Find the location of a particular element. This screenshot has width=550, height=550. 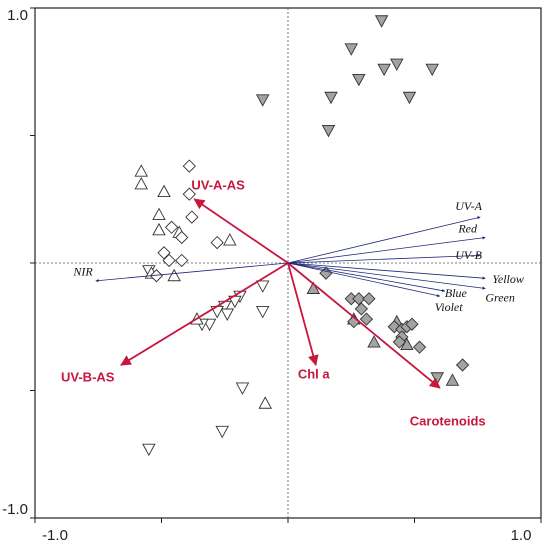

y-tick-label: 1.0 is located at coordinates (17, 15).